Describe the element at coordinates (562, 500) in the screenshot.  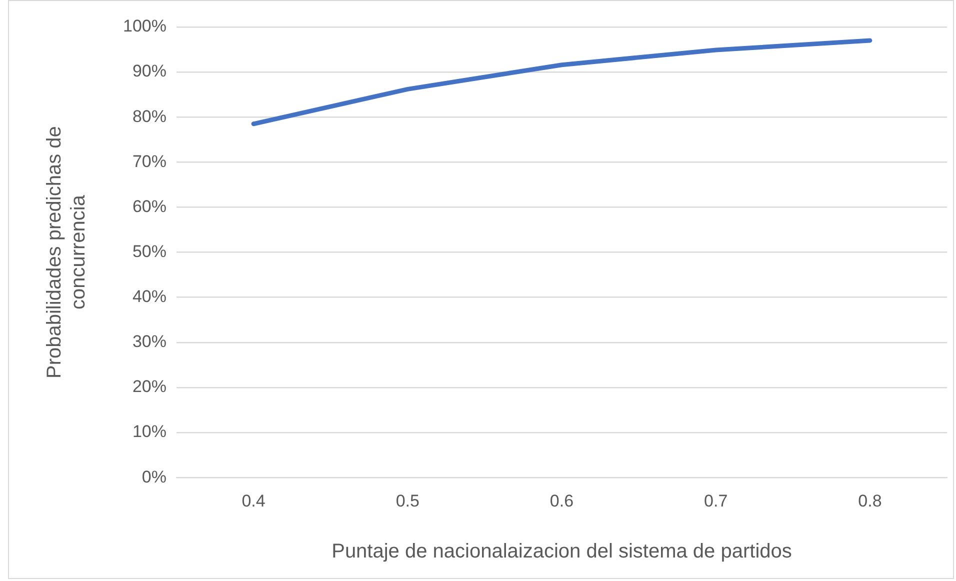
I see `x-tick-label: 0.6` at that location.